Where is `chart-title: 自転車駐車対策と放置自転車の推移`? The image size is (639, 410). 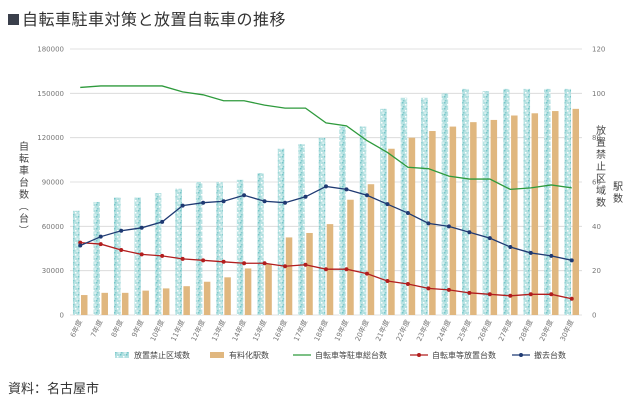
chart-title: 自転車駐車対策と放置自転車の推移 is located at coordinates (147, 18).